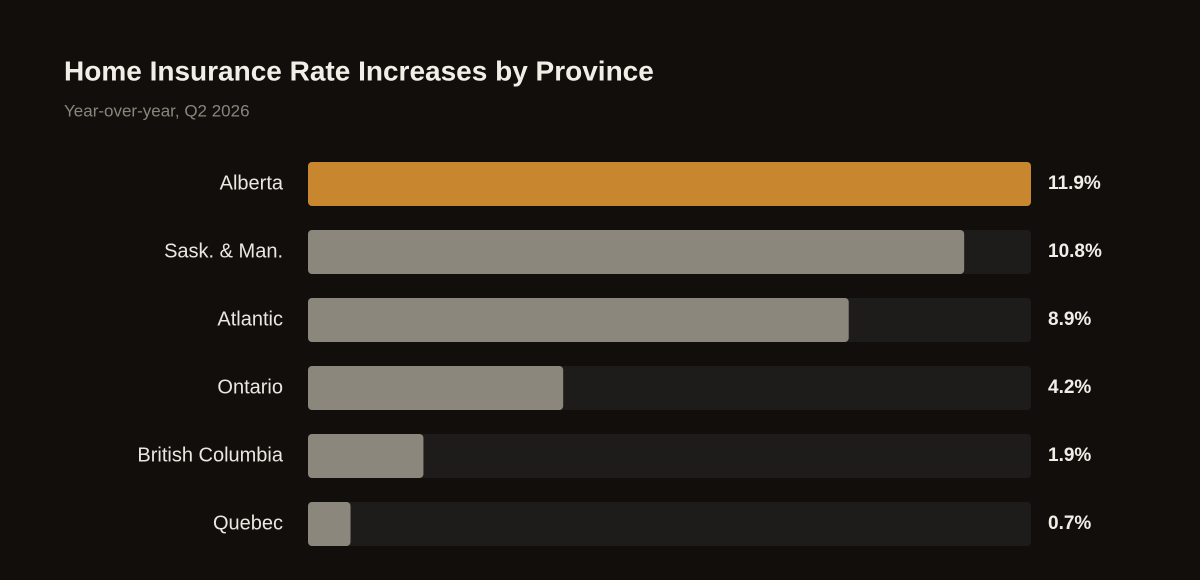 This screenshot has height=580, width=1200. What do you see at coordinates (250, 387) in the screenshot?
I see `category-label: Ontario` at bounding box center [250, 387].